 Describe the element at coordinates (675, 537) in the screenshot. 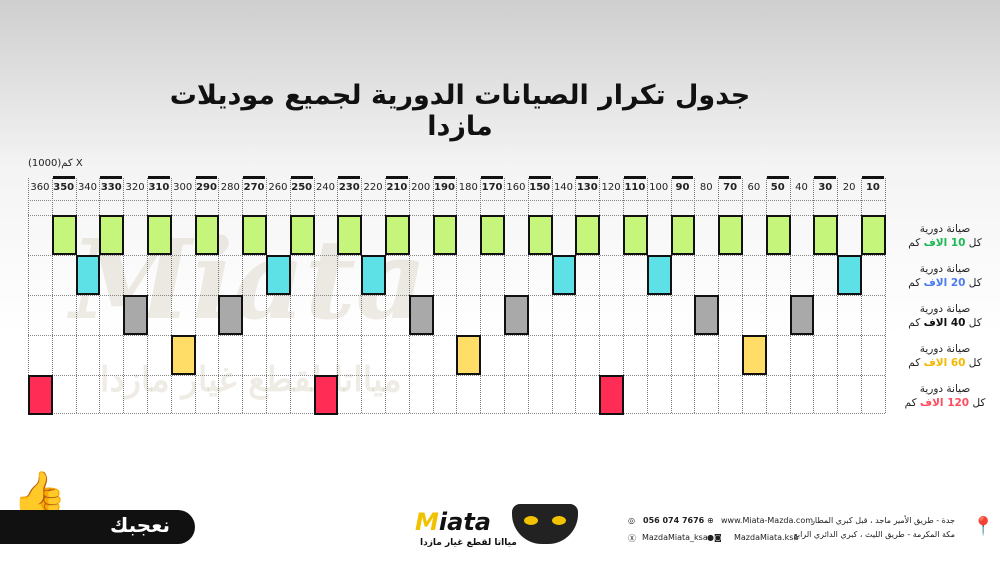

I see `x-handle: MazdaMiata_ksa` at that location.